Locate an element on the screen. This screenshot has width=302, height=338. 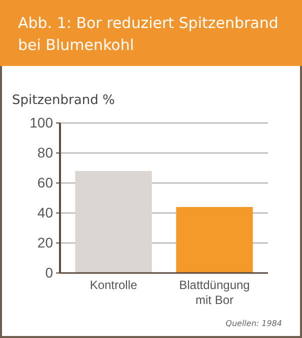
y-tick-label: 60 is located at coordinates (45, 182).